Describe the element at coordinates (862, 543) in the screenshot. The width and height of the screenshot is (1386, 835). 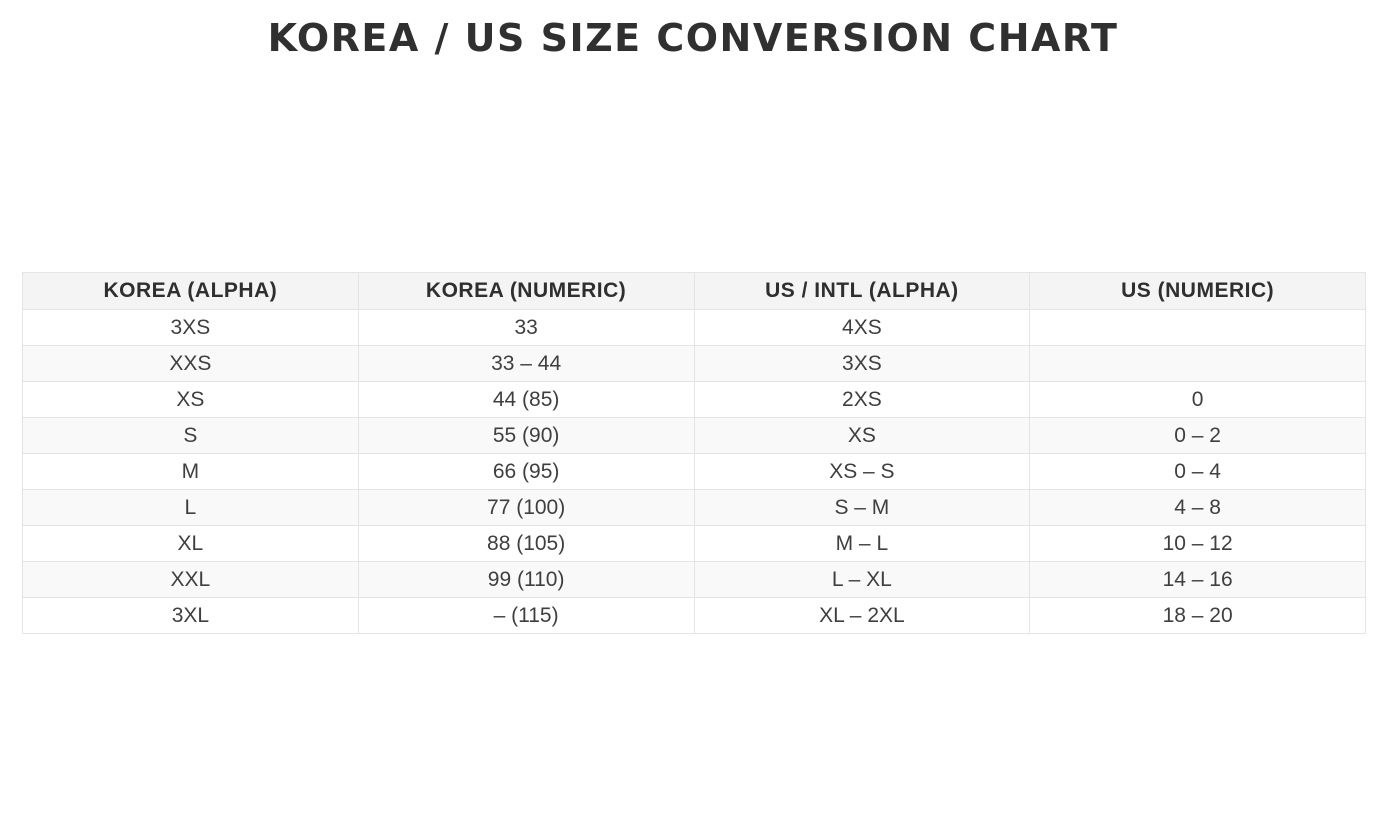
I see `table-cell: M – L` at that location.